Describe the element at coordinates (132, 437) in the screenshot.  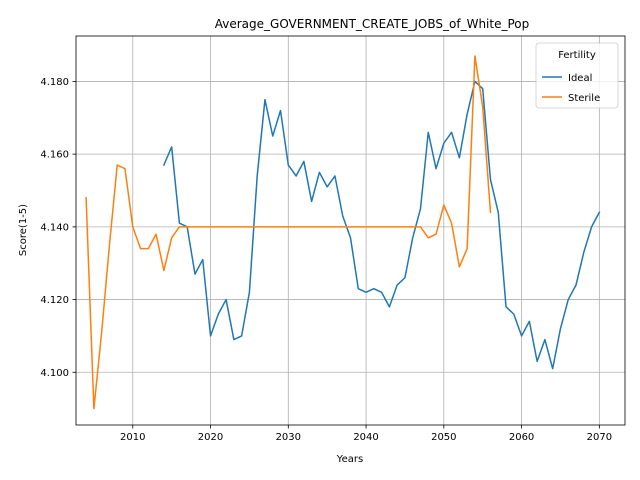
I see `x-tick-label: 2010` at that location.